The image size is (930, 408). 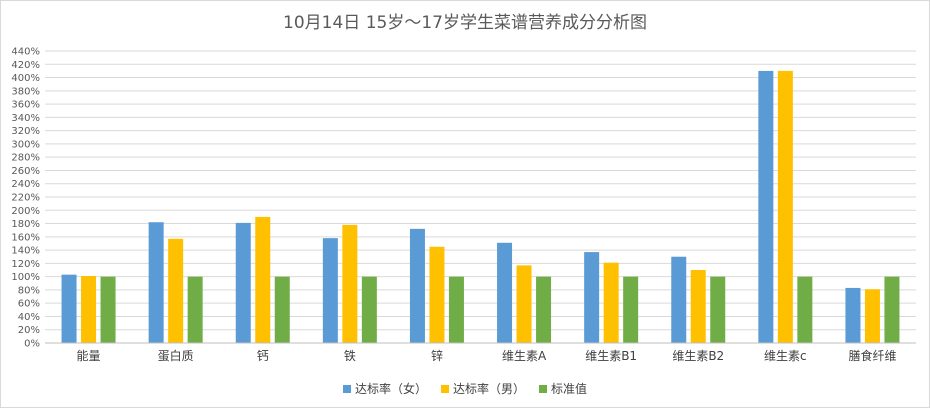 I want to click on y-tick-label: 140%, so click(x=25, y=251).